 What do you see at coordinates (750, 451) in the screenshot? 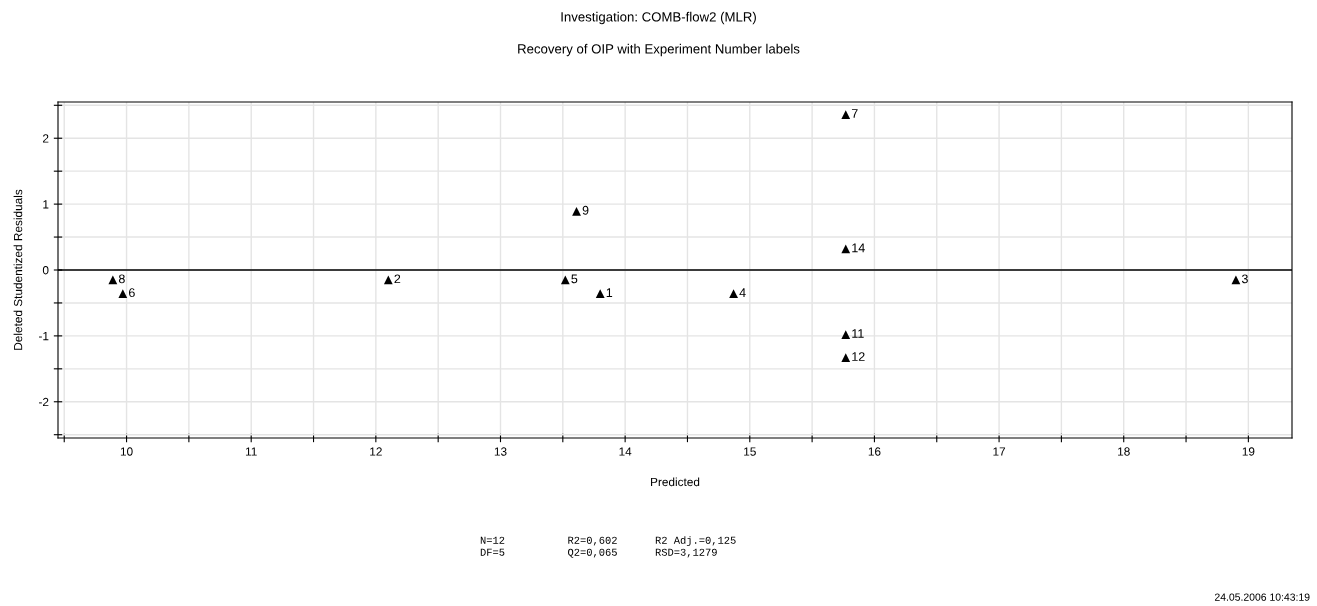
I see `x-tick-label: 15` at bounding box center [750, 451].